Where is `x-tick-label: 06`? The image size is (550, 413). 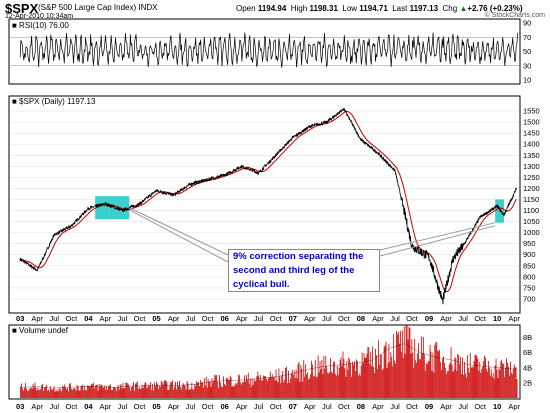
x-tick-label: 06 is located at coordinates (224, 406).